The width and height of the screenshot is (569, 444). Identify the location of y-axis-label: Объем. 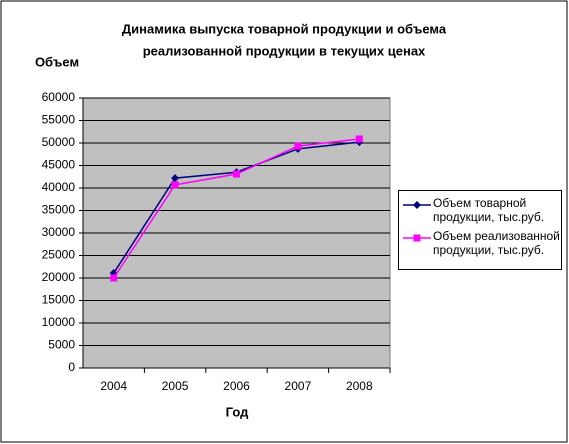
(57, 61).